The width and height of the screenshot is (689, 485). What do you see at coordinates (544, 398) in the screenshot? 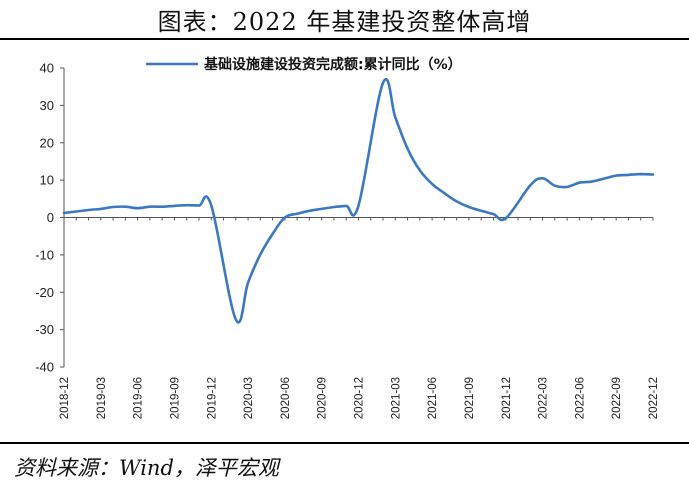
I see `x-tick-label: 2022-03` at bounding box center [544, 398].